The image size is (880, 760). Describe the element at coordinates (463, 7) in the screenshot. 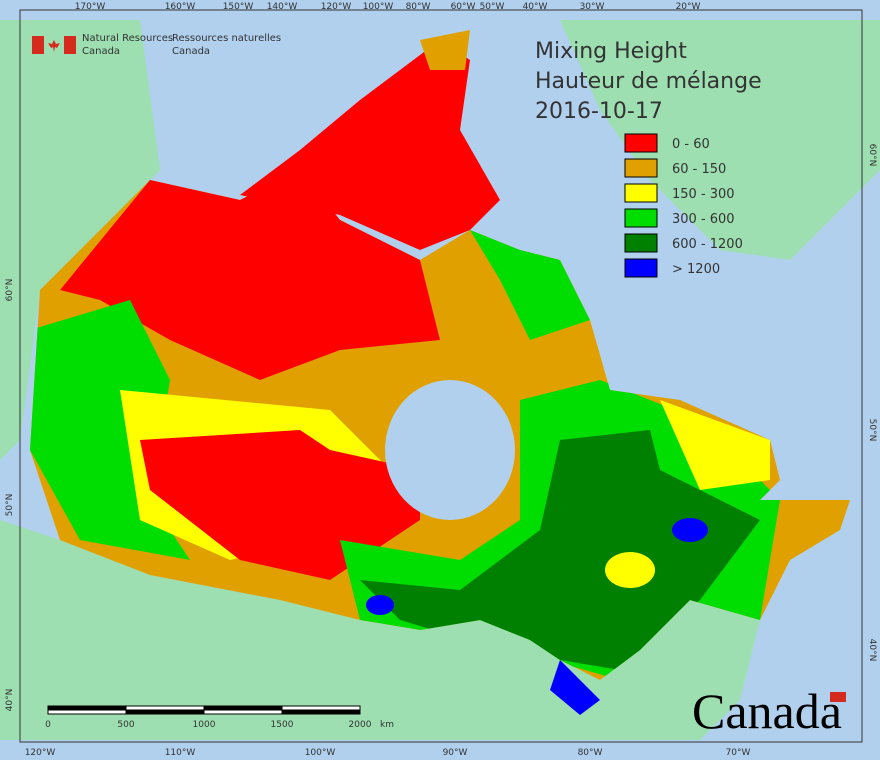

I see `graticule-label: 60°W` at that location.